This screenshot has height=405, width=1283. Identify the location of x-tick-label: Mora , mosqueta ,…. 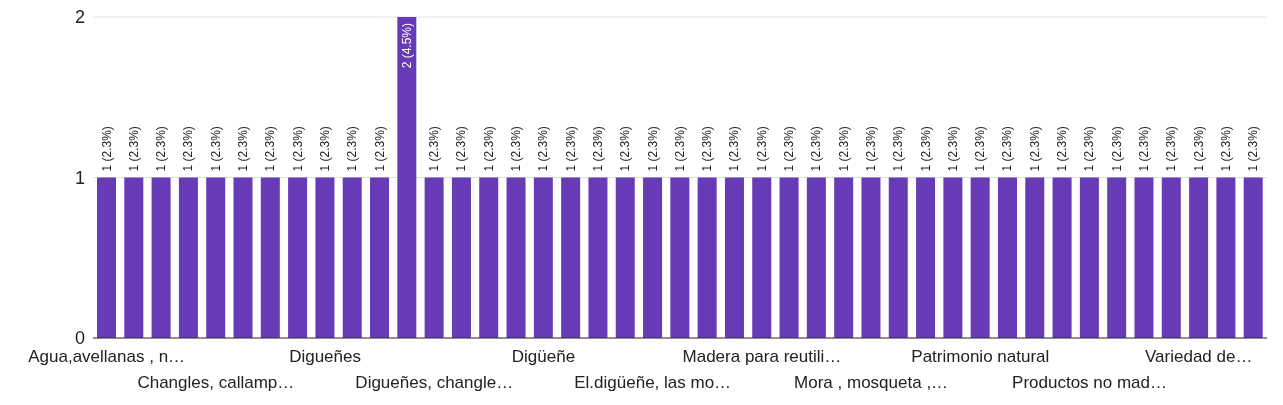
(871, 382).